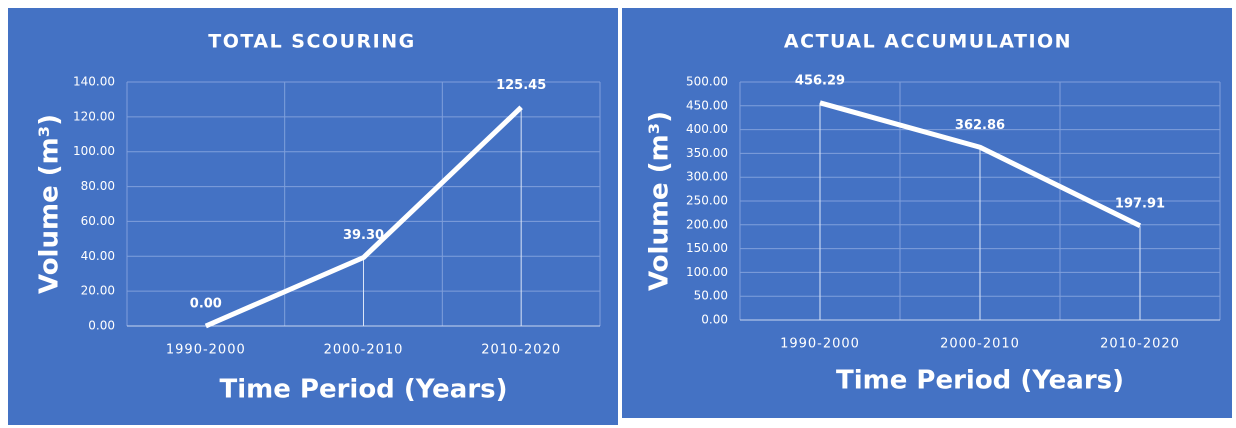  I want to click on y-tick-label: 20.00, so click(98, 291).